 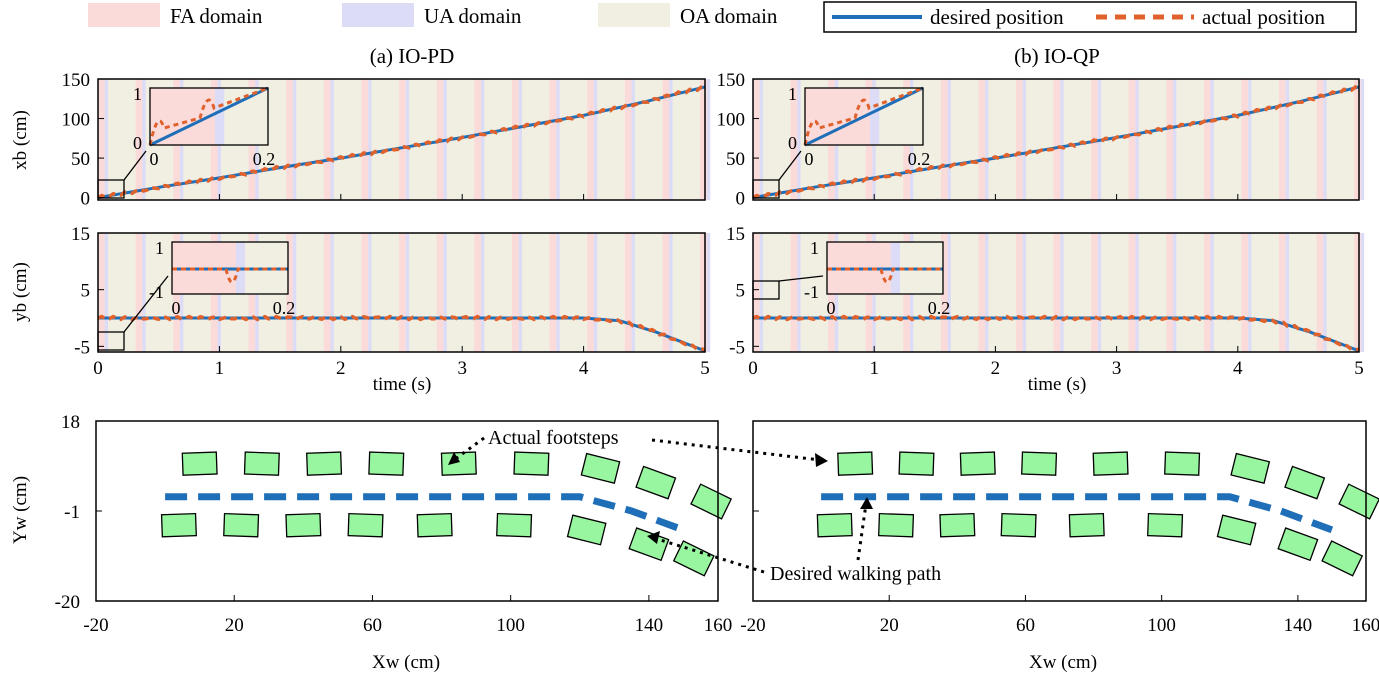 What do you see at coordinates (1063, 662) in the screenshot?
I see `xw-label-b: Xw (cm)` at bounding box center [1063, 662].